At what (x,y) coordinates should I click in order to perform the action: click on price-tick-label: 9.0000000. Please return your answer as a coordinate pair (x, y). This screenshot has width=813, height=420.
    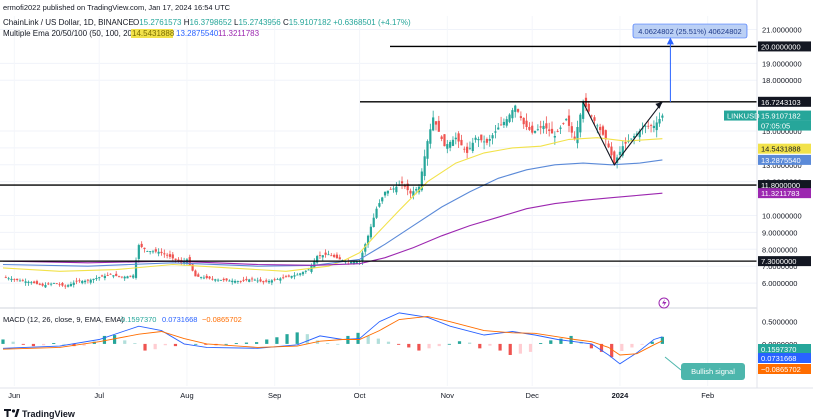
    Looking at the image, I should click on (779, 232).